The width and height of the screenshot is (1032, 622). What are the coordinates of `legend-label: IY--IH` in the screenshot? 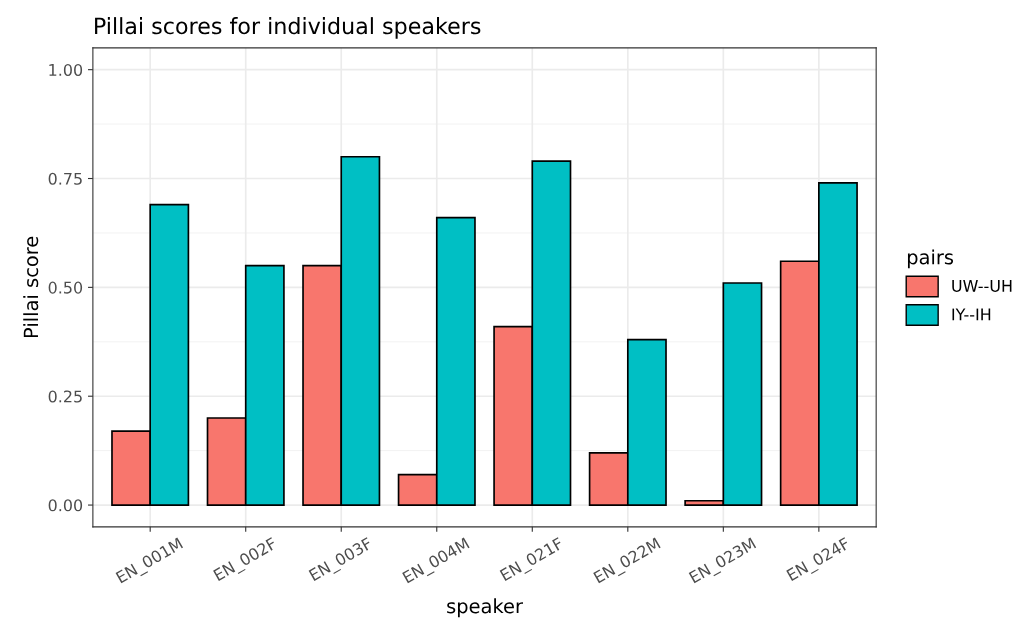 It's located at (971, 314).